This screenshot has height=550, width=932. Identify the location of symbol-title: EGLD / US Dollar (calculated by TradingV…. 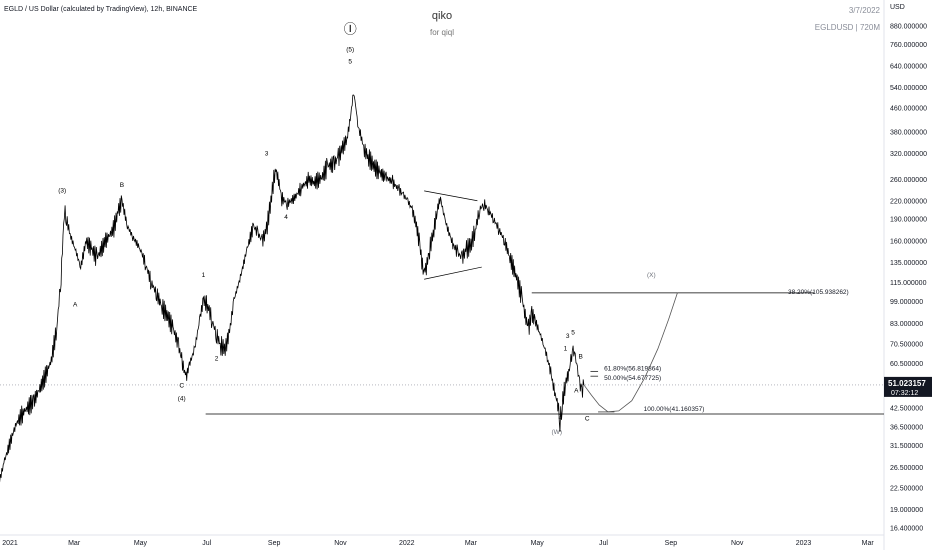
(101, 9).